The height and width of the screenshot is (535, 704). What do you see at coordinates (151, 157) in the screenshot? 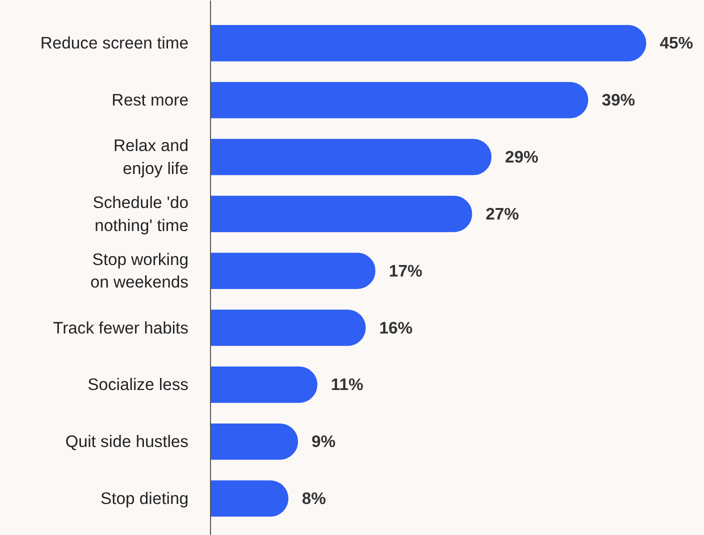
I see `y-tick-label: Relax and enjoy life` at bounding box center [151, 157].